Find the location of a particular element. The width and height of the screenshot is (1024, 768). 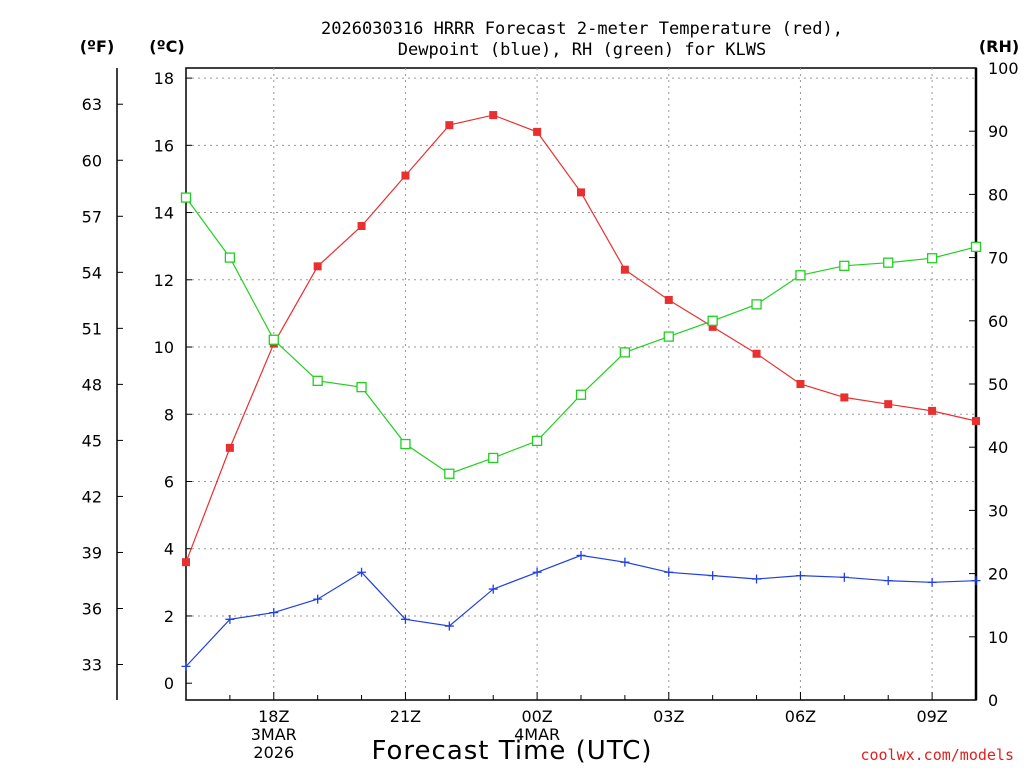

celsius-tick-label: 18 is located at coordinates (164, 78).